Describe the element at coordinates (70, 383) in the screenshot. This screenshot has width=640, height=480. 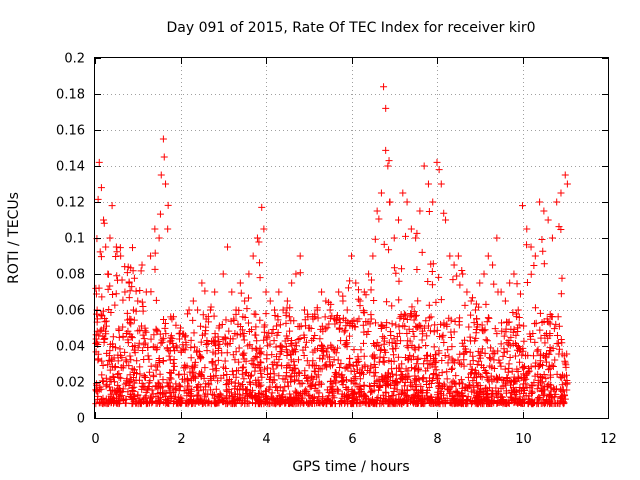
I see `y-tick-label: 0.02` at that location.